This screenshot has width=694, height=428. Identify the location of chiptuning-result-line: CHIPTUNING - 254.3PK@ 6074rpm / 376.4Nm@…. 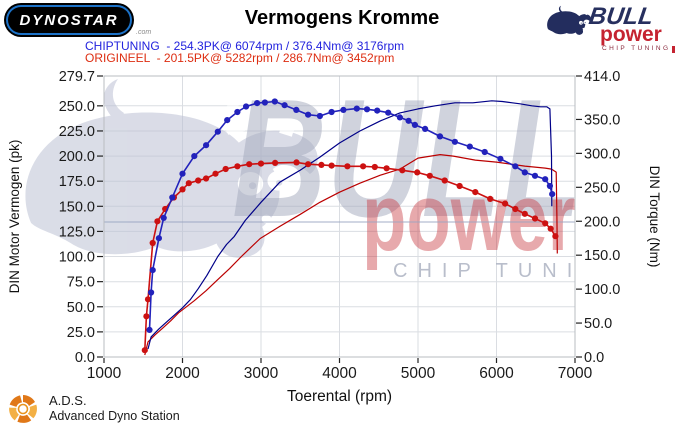
(245, 46).